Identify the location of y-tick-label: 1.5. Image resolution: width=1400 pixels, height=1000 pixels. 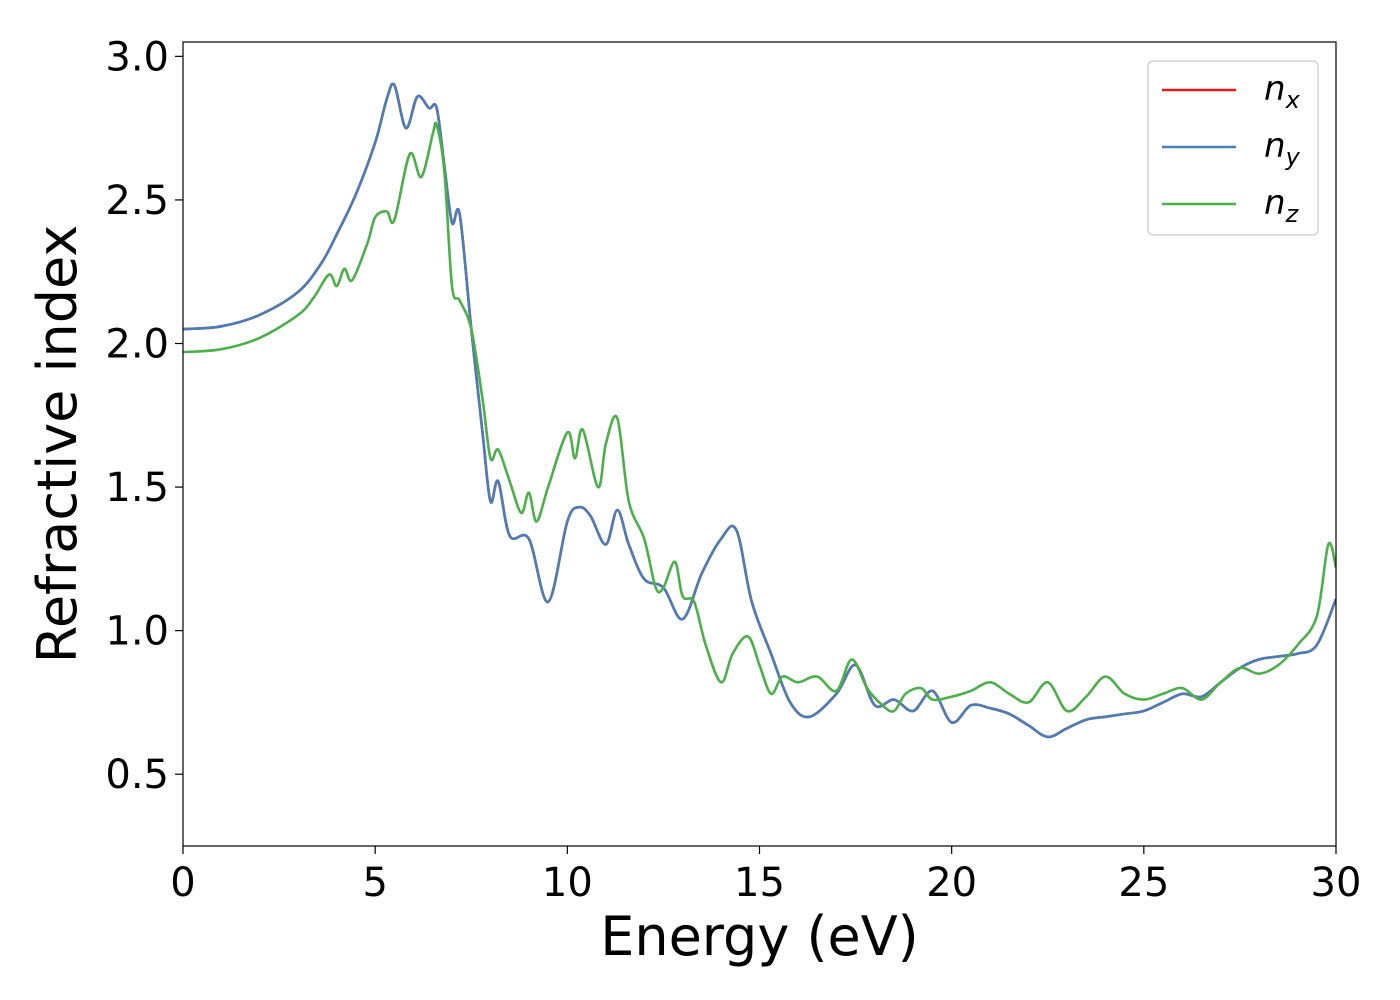
(137, 488).